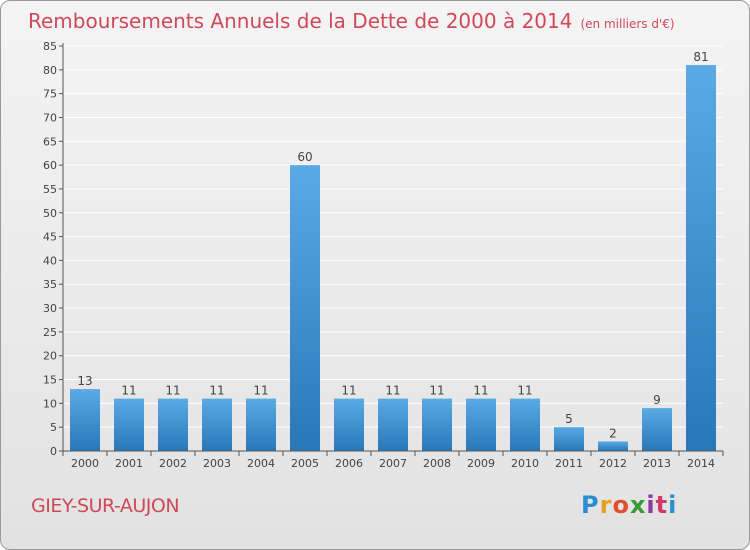 The width and height of the screenshot is (750, 550). I want to click on commune-name: GIEY-SUR-AUJON, so click(105, 506).